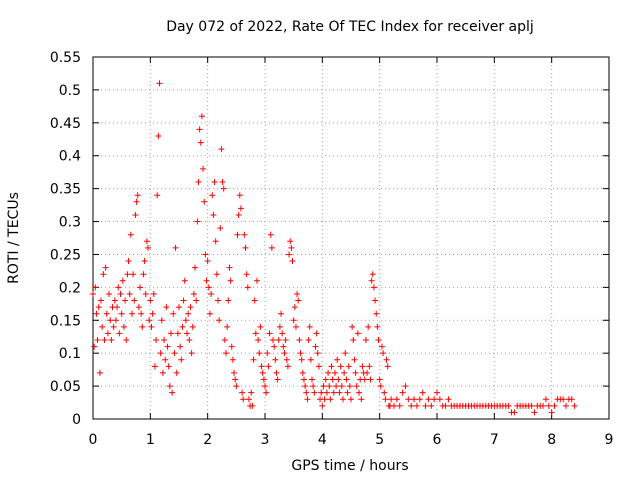  What do you see at coordinates (70, 354) in the screenshot?
I see `y-tick-label: 0.1` at bounding box center [70, 354].